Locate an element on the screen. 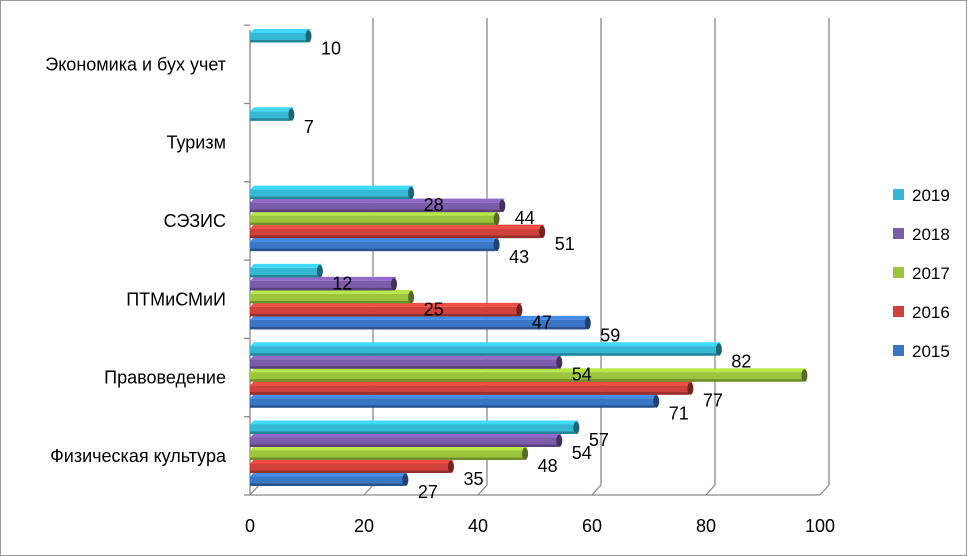 Image resolution: width=967 pixels, height=556 pixels. category-label: Экономика и бух учет is located at coordinates (135, 64).